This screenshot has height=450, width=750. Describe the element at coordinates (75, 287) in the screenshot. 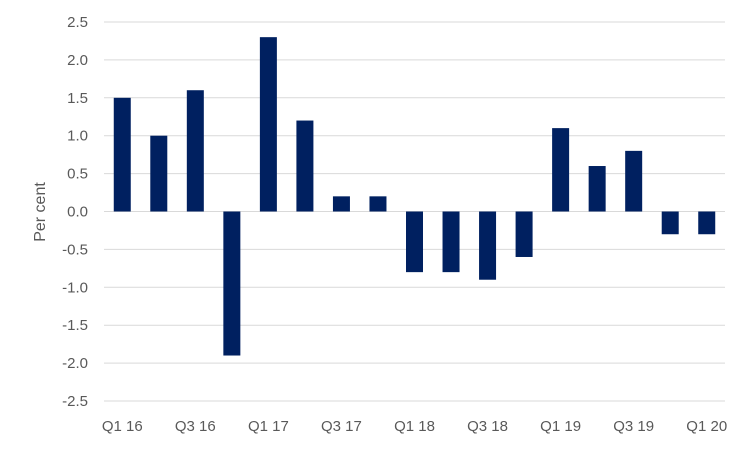

I see `y-tick-label: -1.0` at that location.